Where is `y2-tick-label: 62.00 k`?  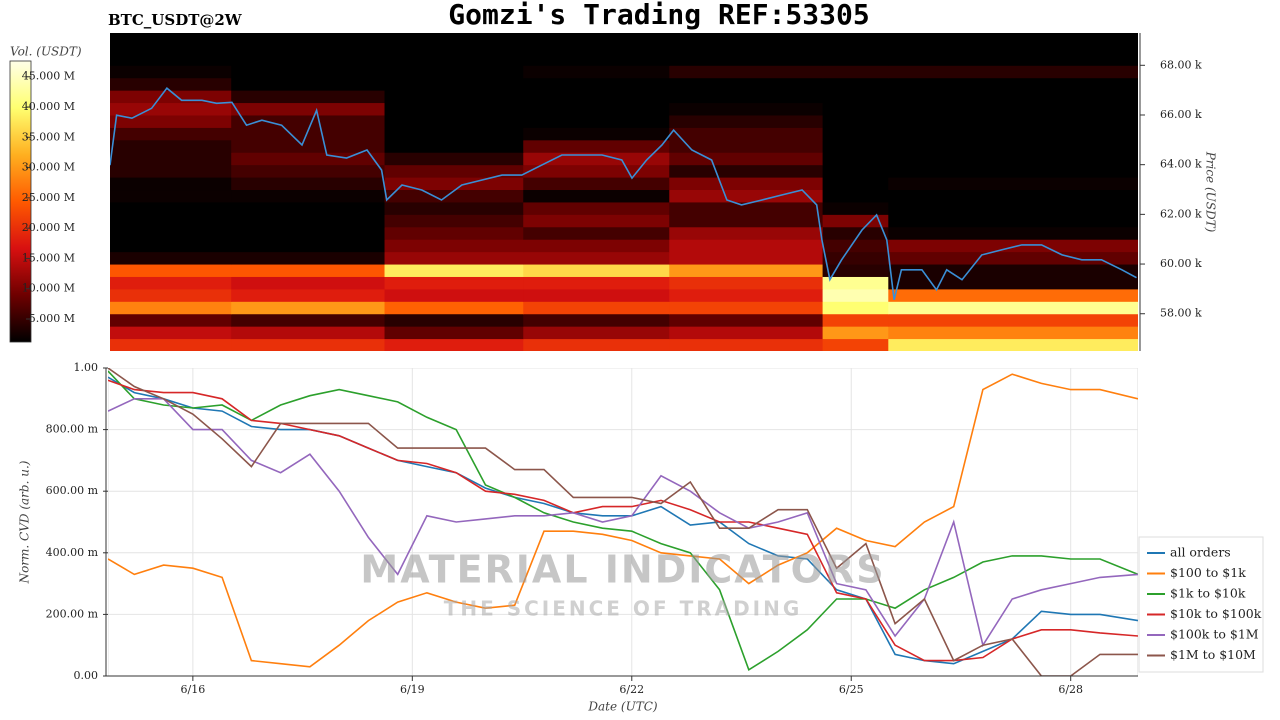
y2-tick-label: 62.00 k is located at coordinates (1181, 213).